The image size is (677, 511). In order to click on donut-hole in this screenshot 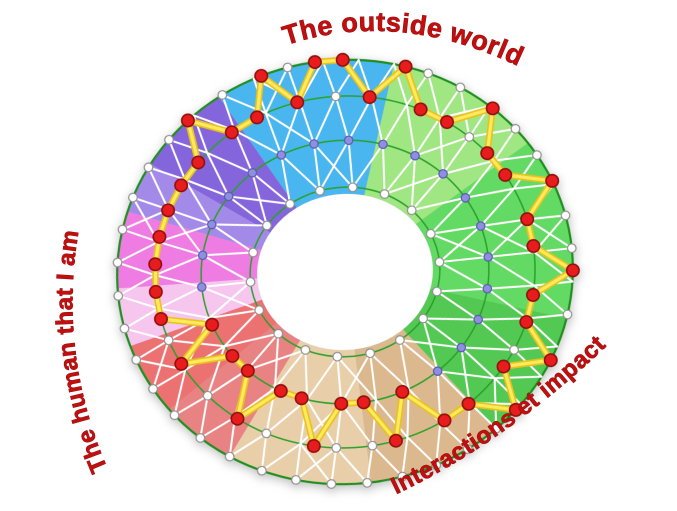, I will do `click(345, 272)`.